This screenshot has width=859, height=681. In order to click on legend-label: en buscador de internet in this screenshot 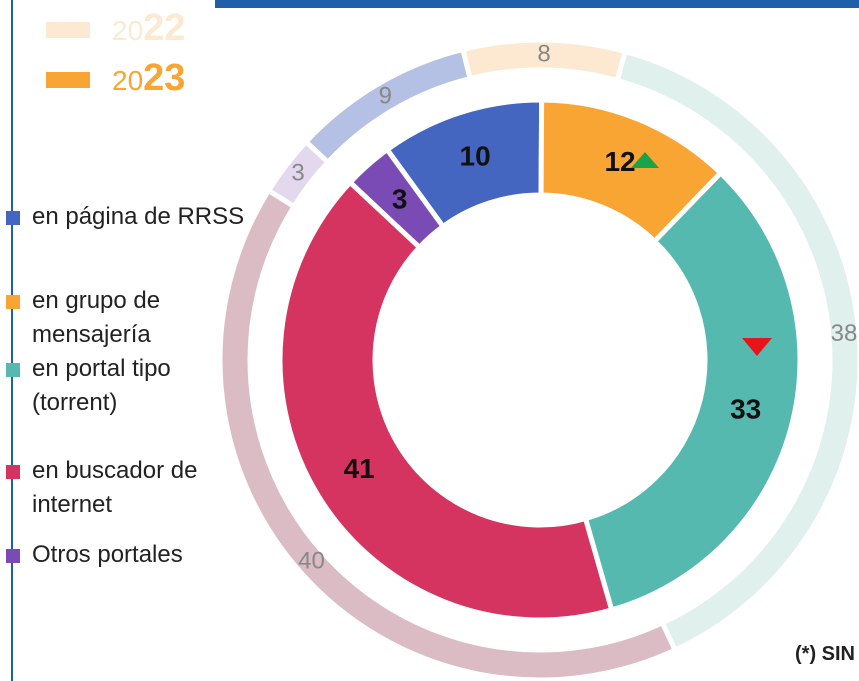, I will do `click(115, 487)`.